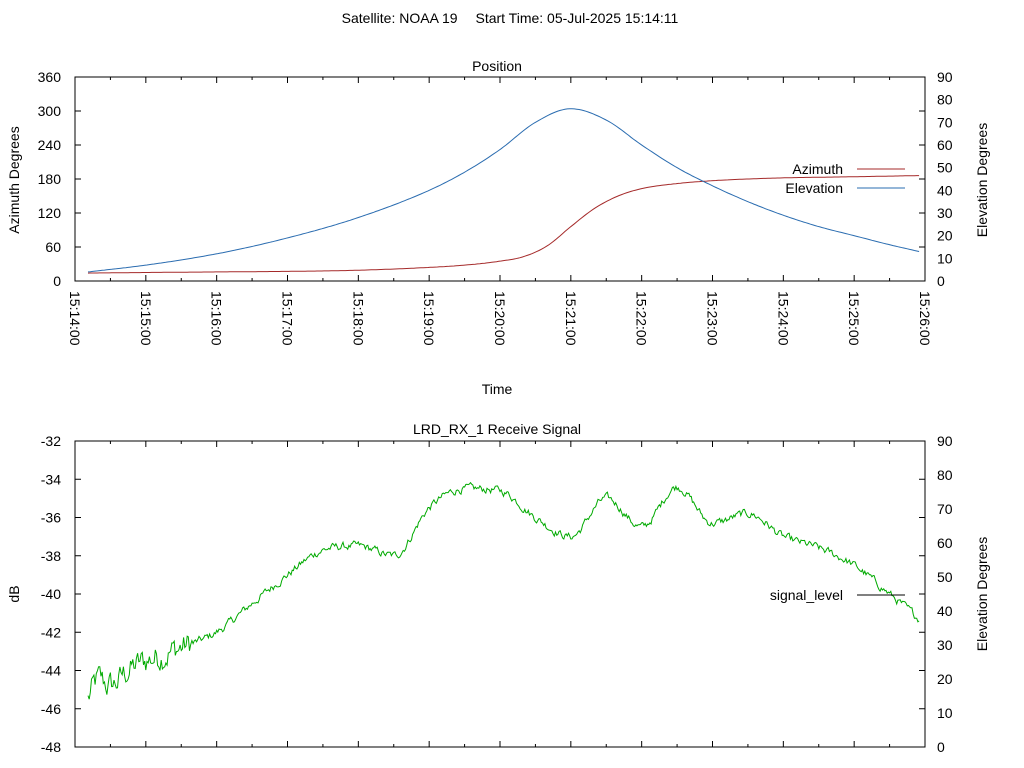 The height and width of the screenshot is (768, 1024). I want to click on position-y2-tick-label: 0, so click(941, 281).